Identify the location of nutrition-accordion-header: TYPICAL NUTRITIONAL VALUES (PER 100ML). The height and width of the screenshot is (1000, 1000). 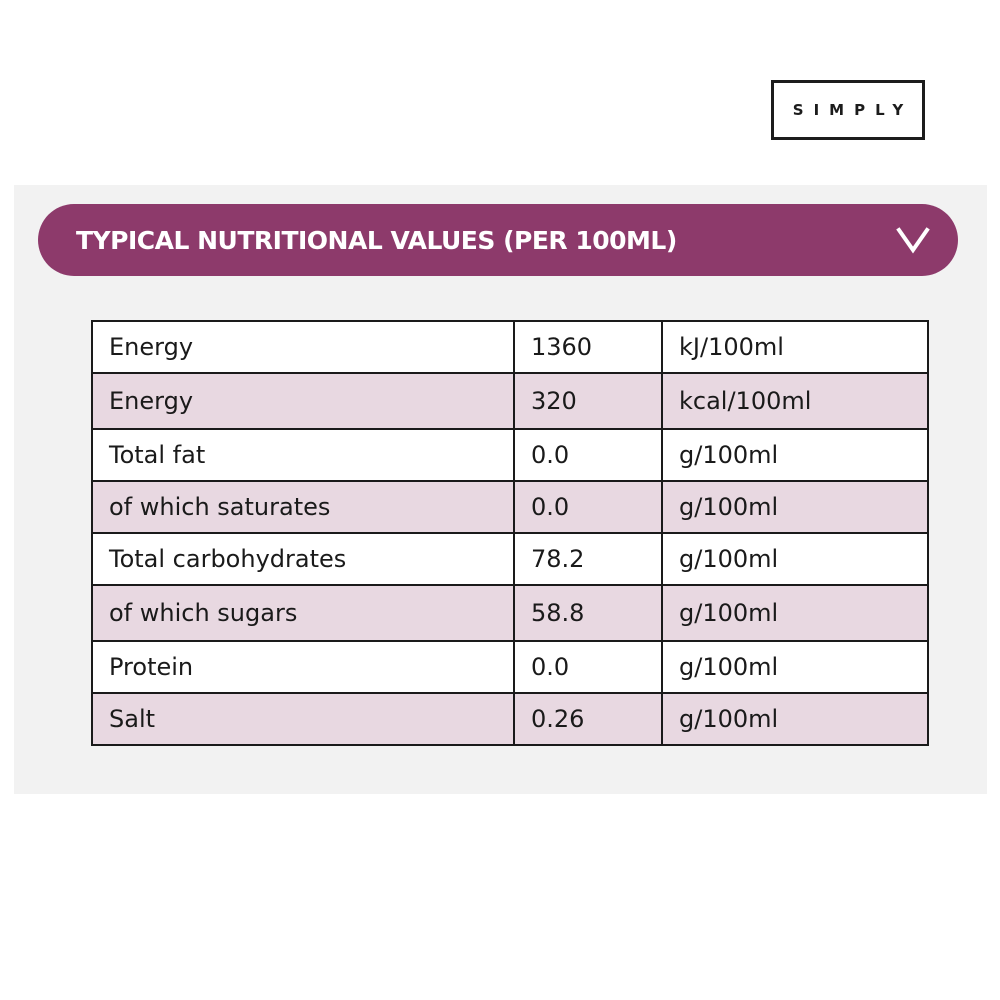
(498, 240).